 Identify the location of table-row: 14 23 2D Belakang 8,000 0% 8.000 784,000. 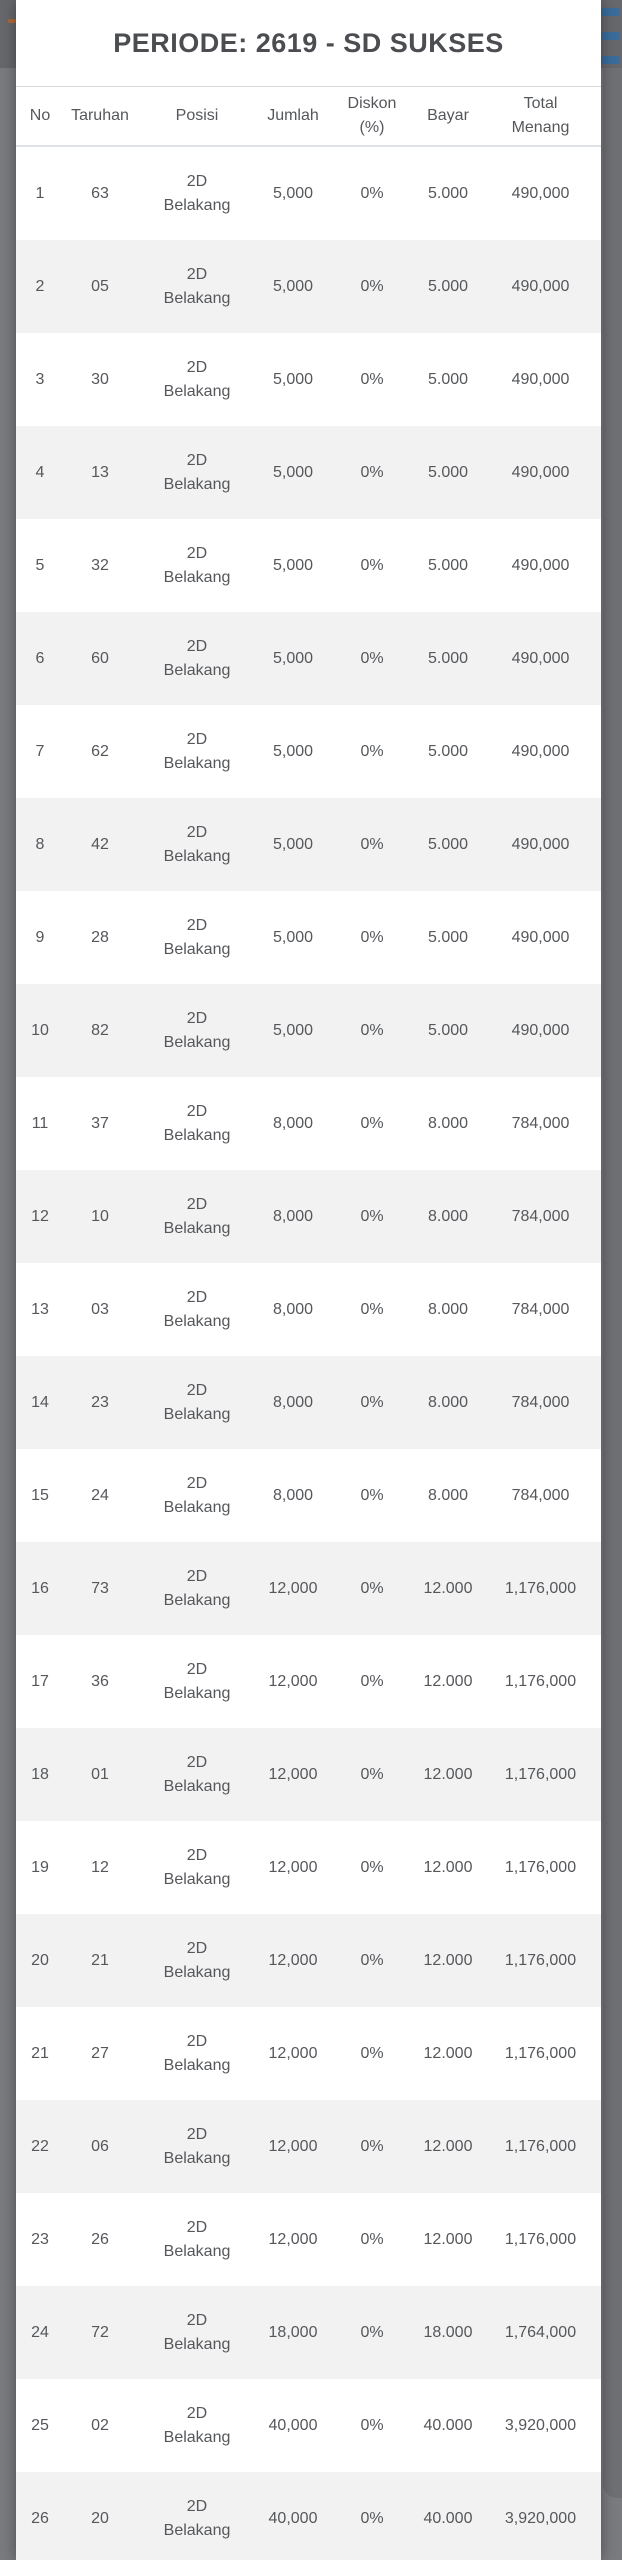
(308, 1402).